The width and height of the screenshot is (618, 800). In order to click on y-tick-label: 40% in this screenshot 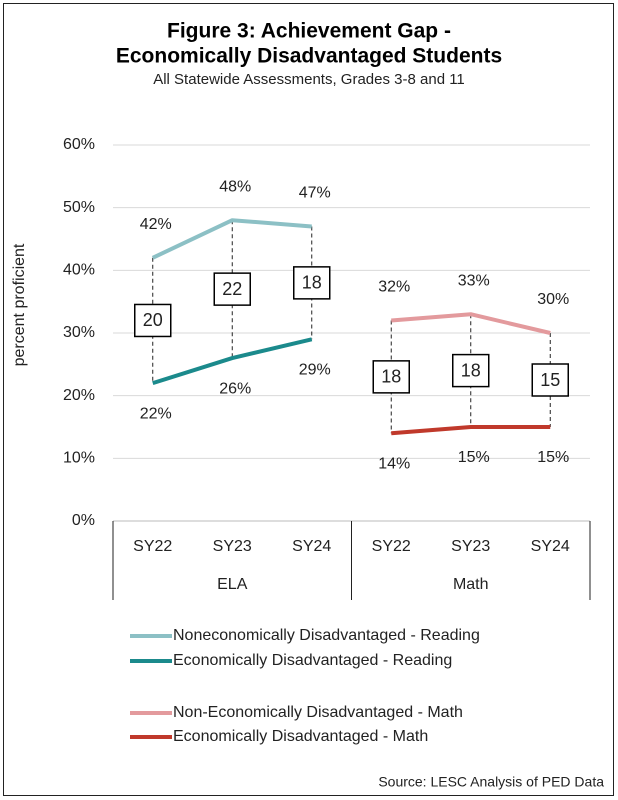, I will do `click(79, 270)`.